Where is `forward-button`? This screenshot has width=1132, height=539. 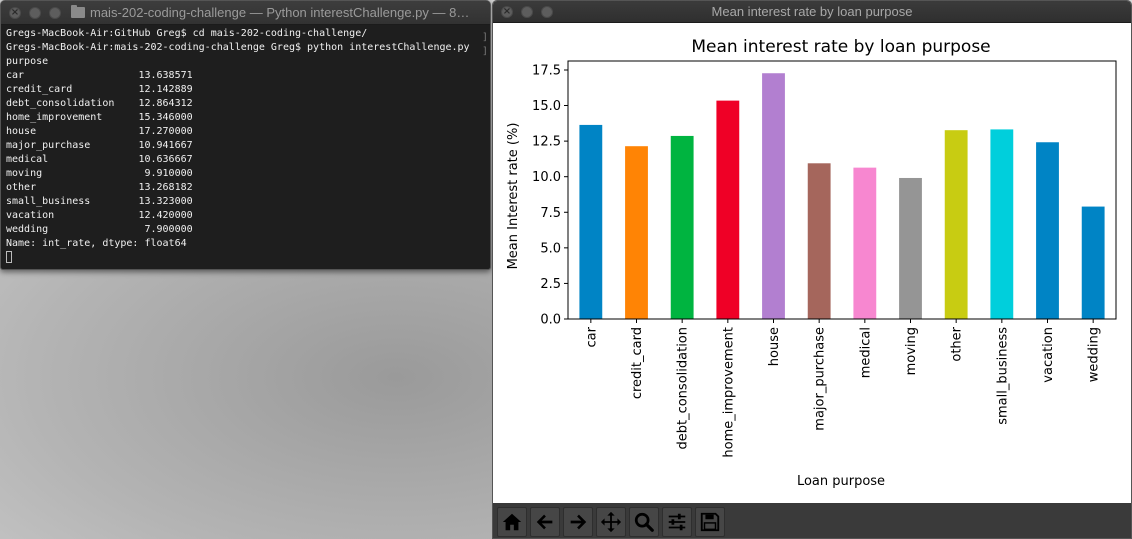
forward-button is located at coordinates (578, 521).